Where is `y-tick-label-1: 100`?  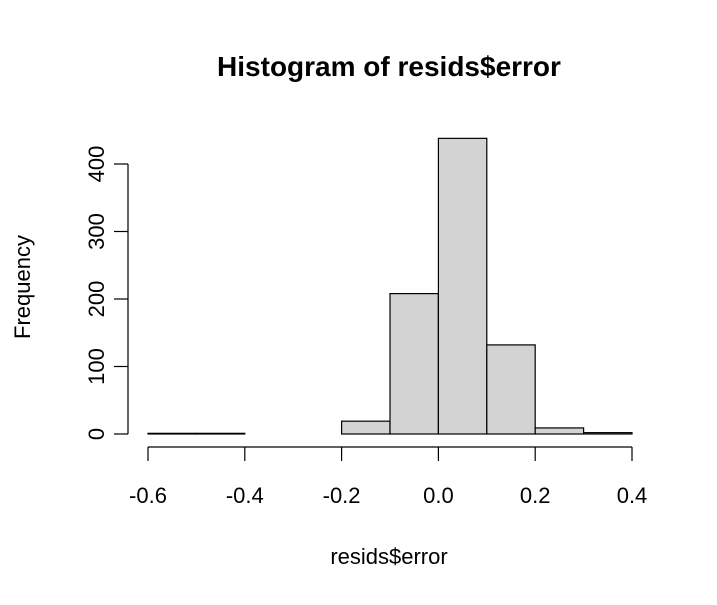 y-tick-label-1: 100 is located at coordinates (96, 366).